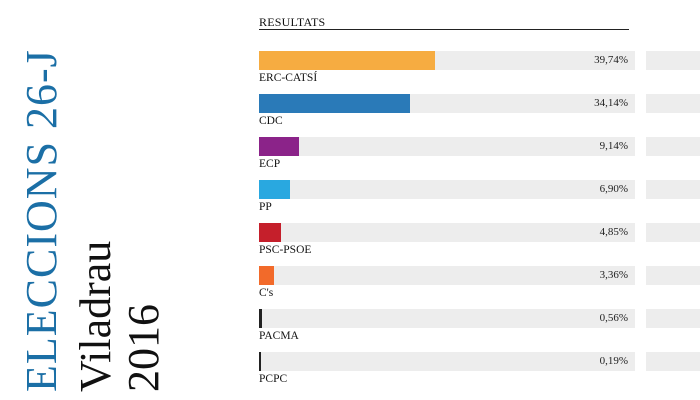 The width and height of the screenshot is (700, 400). What do you see at coordinates (611, 60) in the screenshot?
I see `value-label: 39,74%` at bounding box center [611, 60].